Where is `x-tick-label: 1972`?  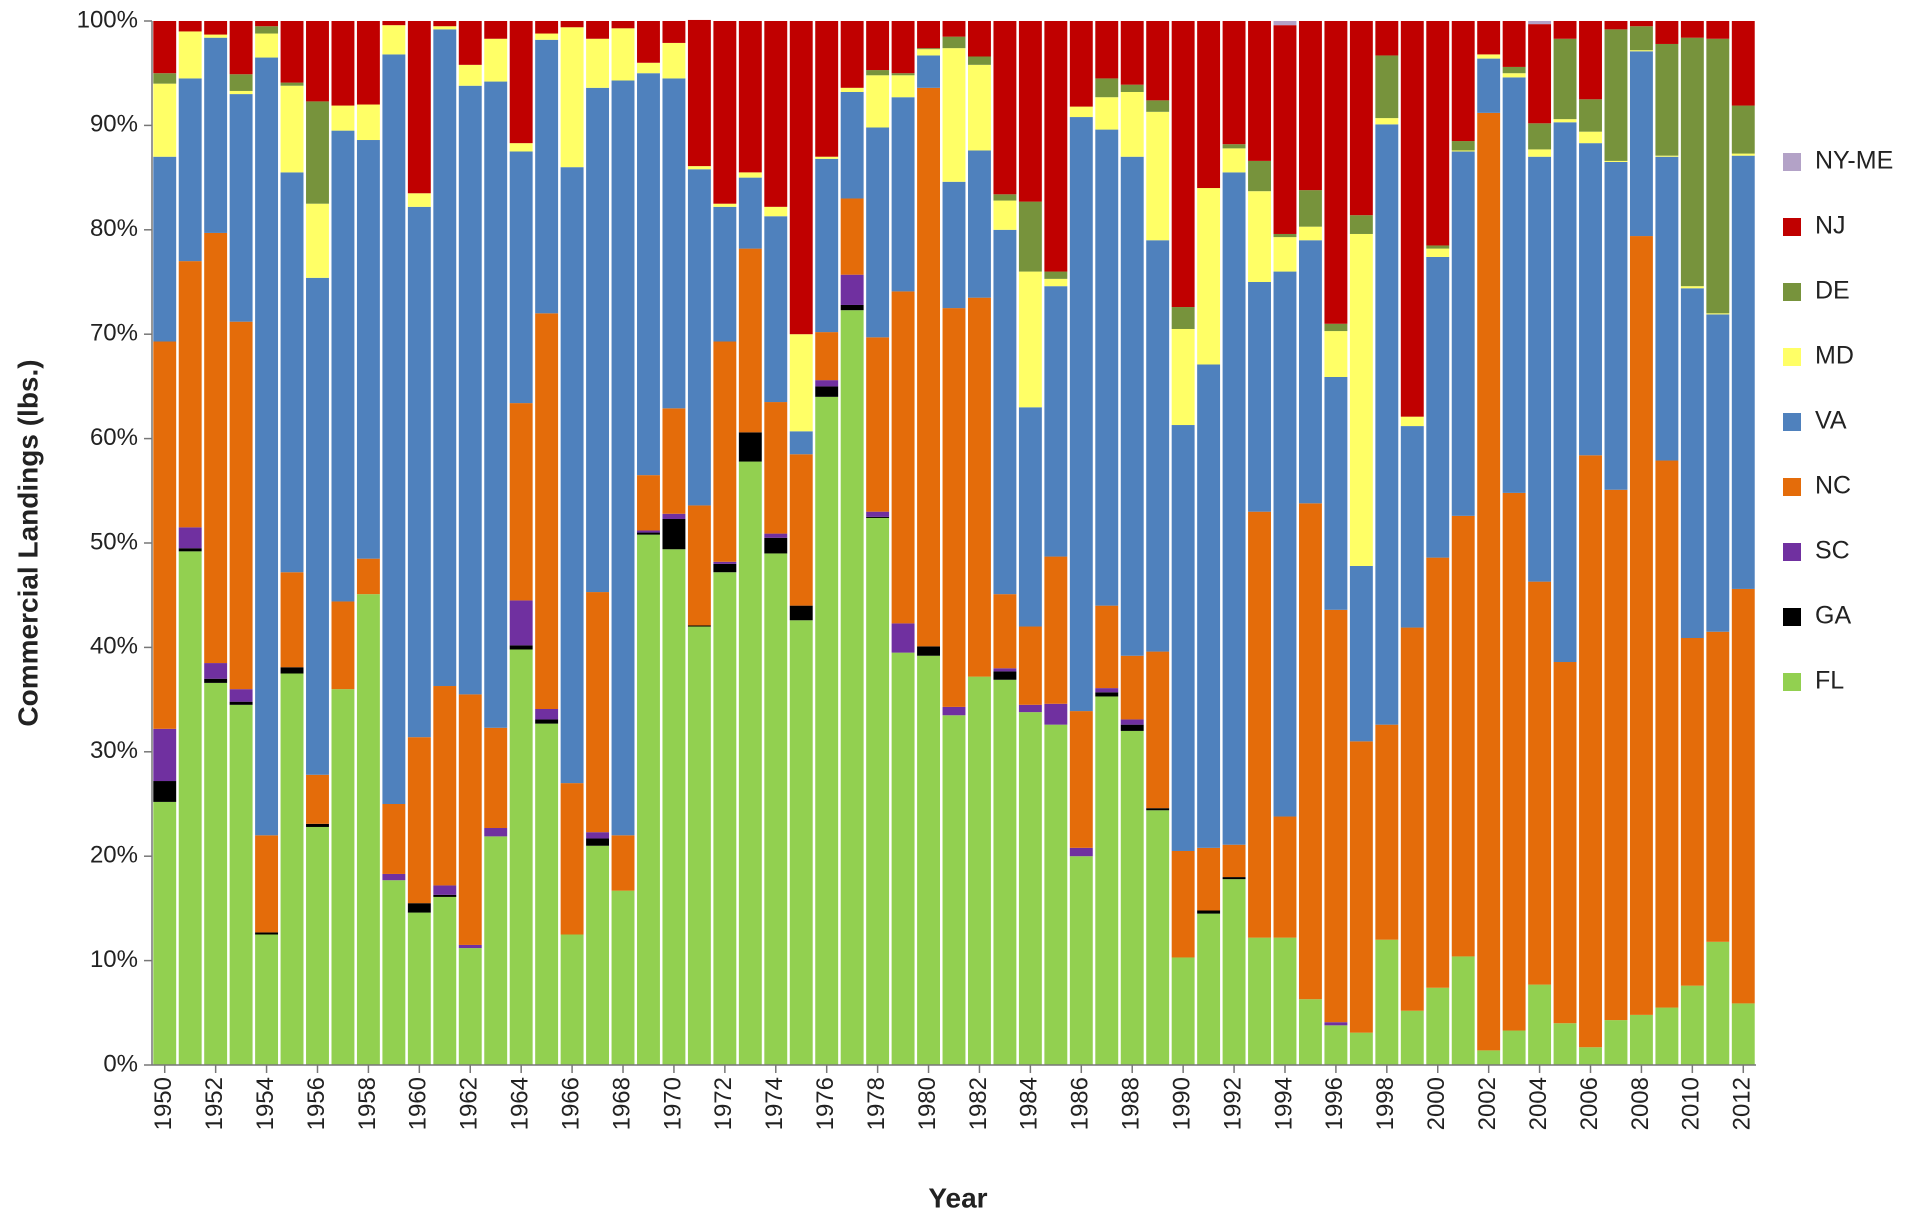
x-tick-label: 1972 is located at coordinates (723, 1103).